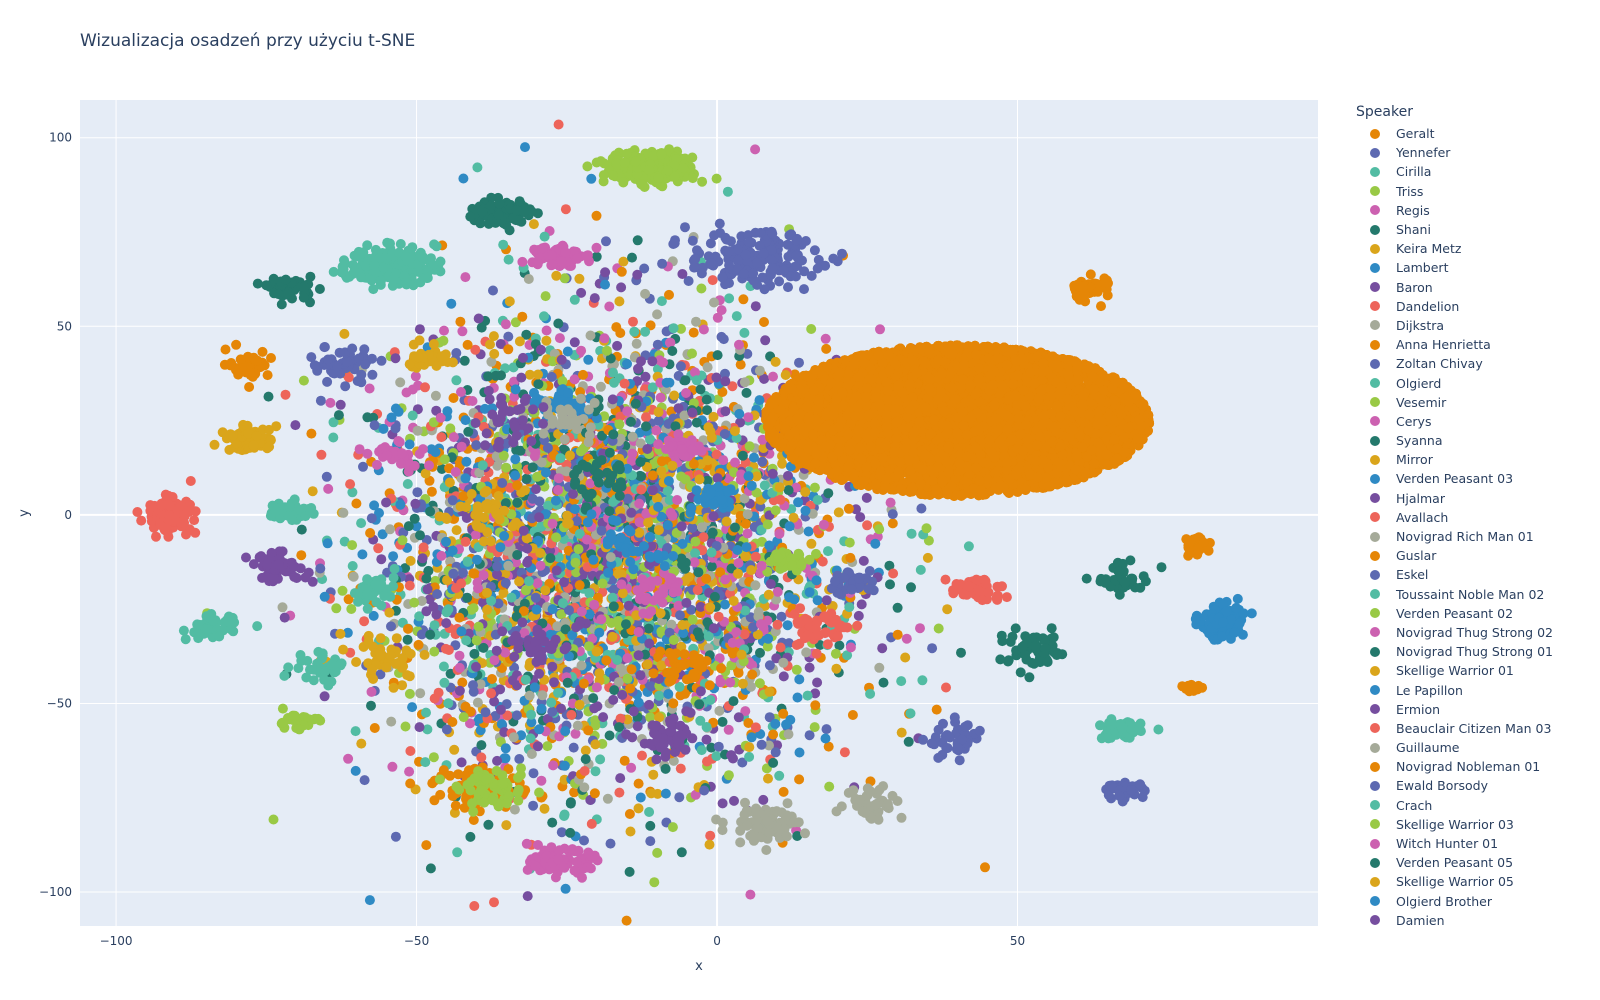 The width and height of the screenshot is (1600, 1000). What do you see at coordinates (526, 334) in the screenshot?
I see `point-shani` at bounding box center [526, 334].